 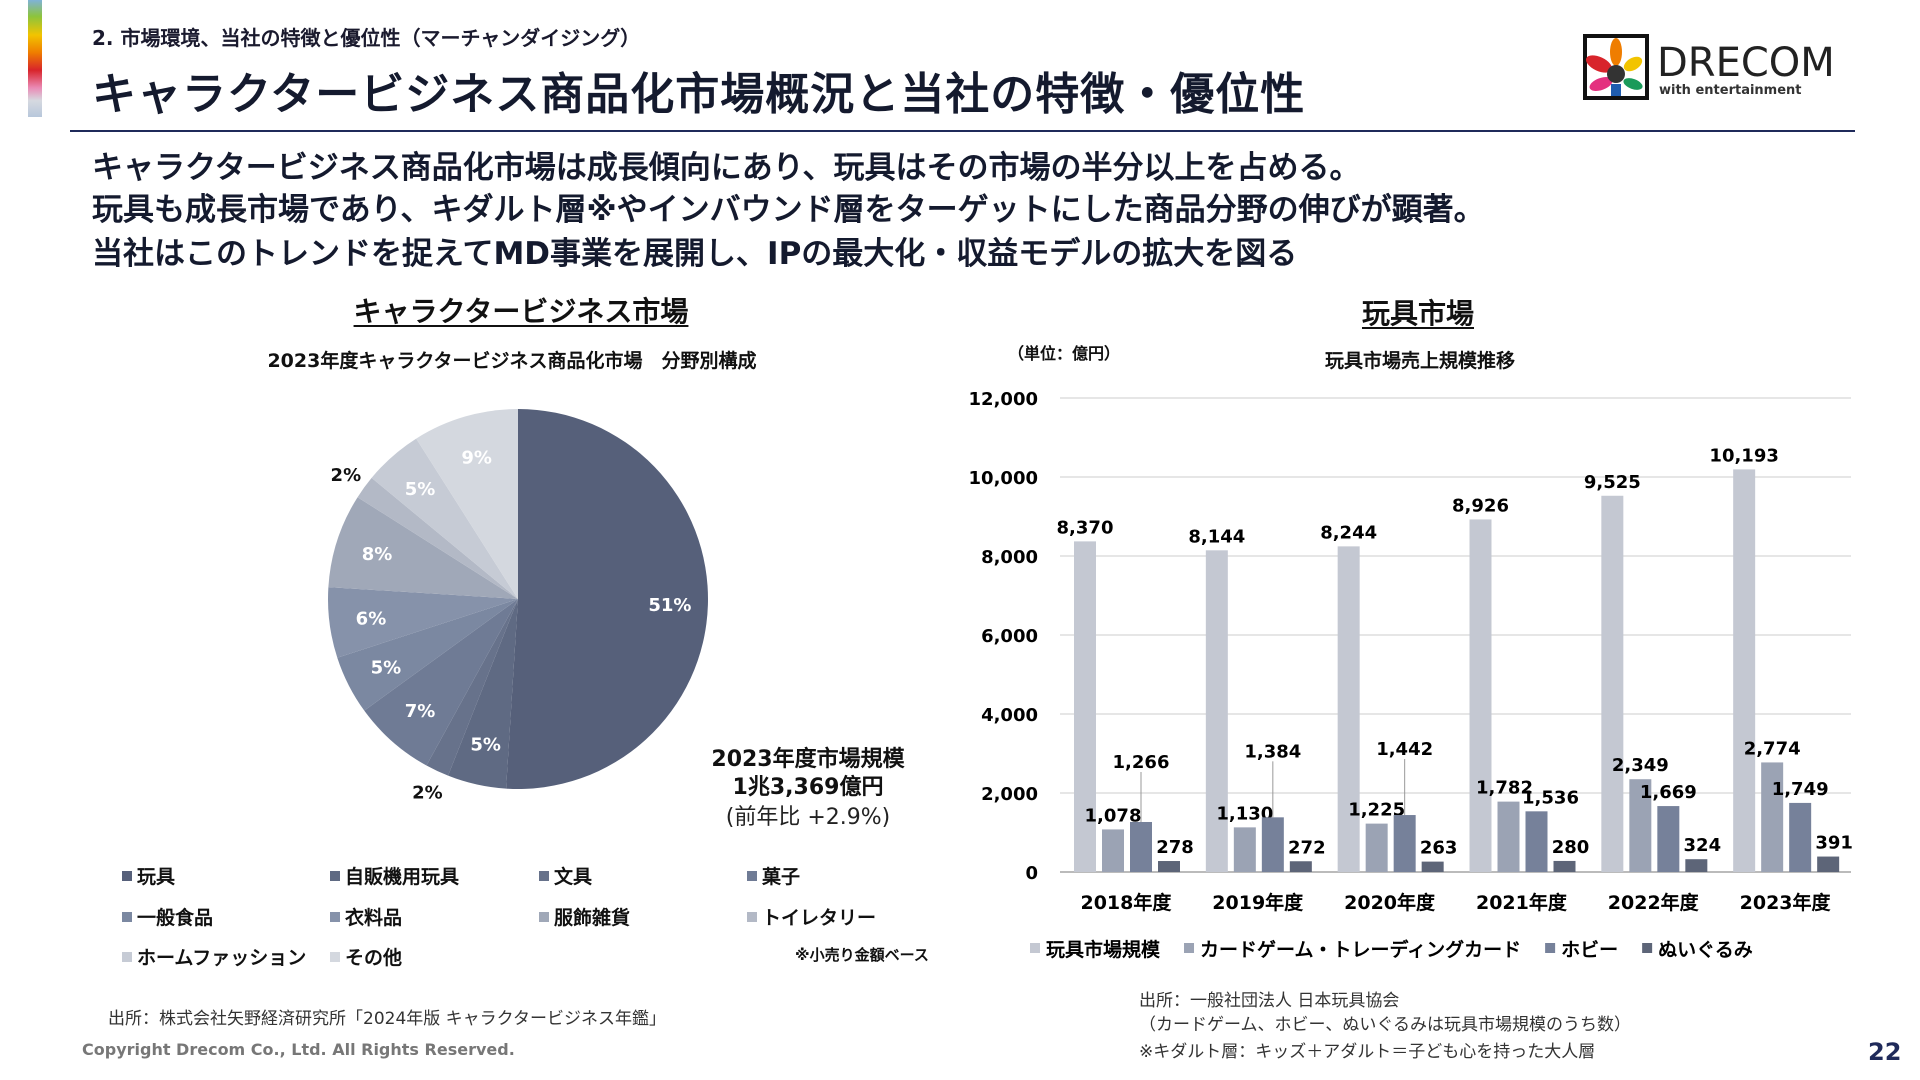 What do you see at coordinates (1420, 361) in the screenshot?
I see `bar-title: 玩具市場売上規模推移` at bounding box center [1420, 361].